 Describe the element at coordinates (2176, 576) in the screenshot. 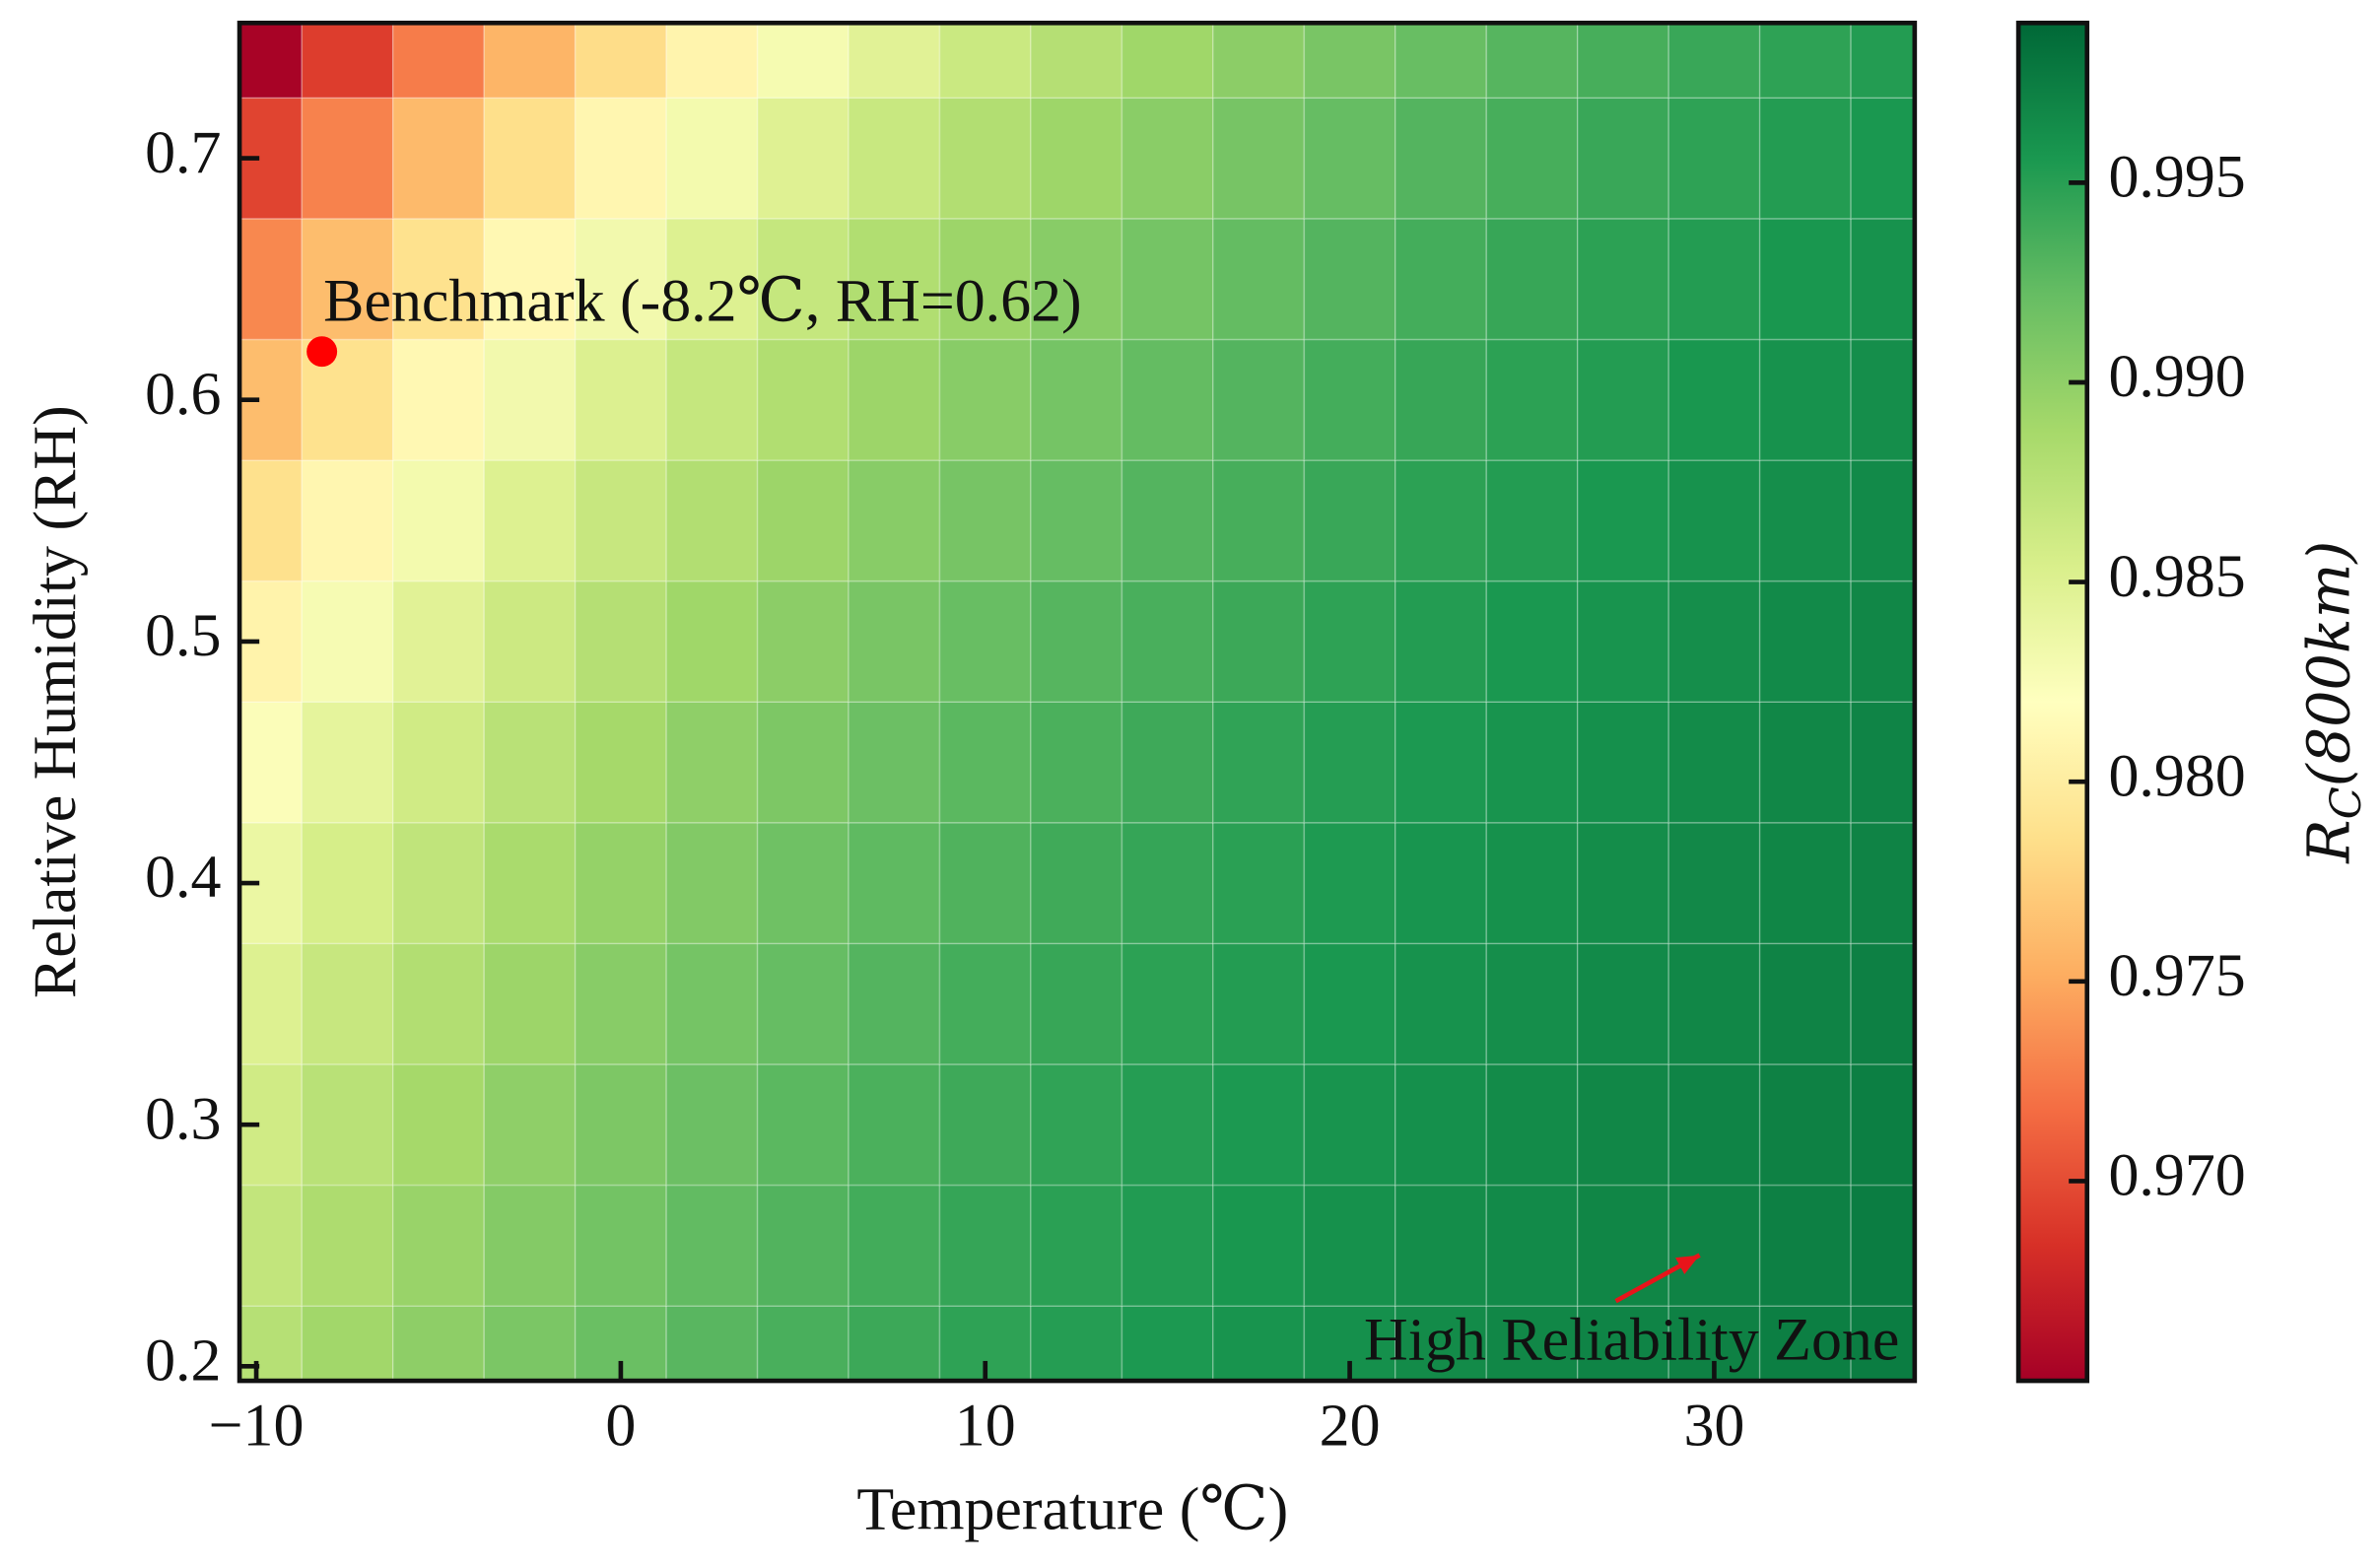

I see `colorbar-tick-label: 0.985` at that location.